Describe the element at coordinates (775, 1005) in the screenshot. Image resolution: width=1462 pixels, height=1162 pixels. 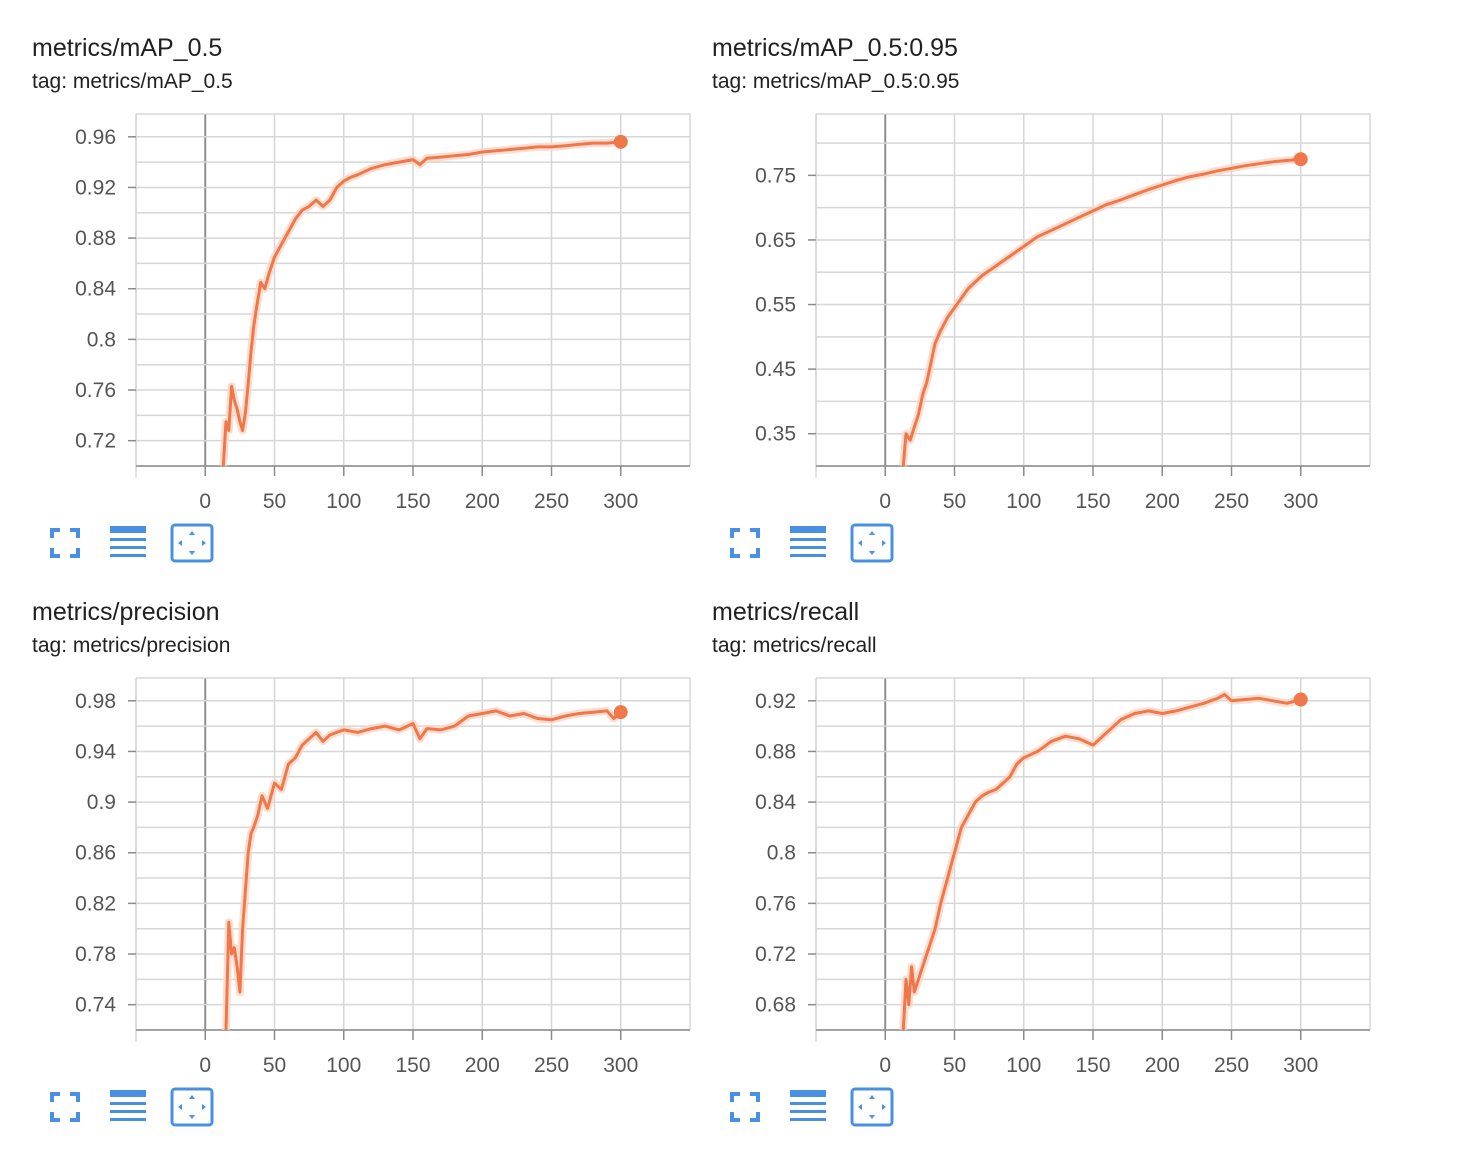
I see `y-tick-label: 0.68` at that location.